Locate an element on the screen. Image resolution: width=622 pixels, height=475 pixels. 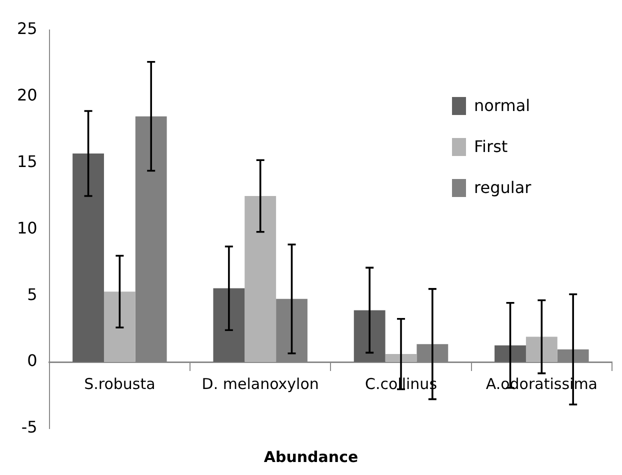
x-tick-label: D. melanoxylon is located at coordinates (260, 383).